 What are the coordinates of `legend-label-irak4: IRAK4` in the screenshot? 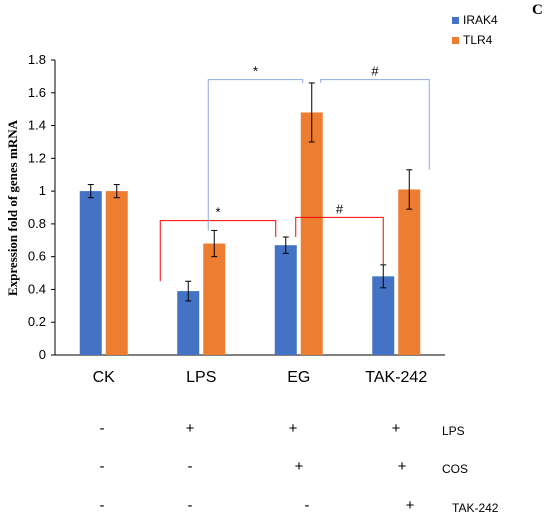 It's located at (480, 20).